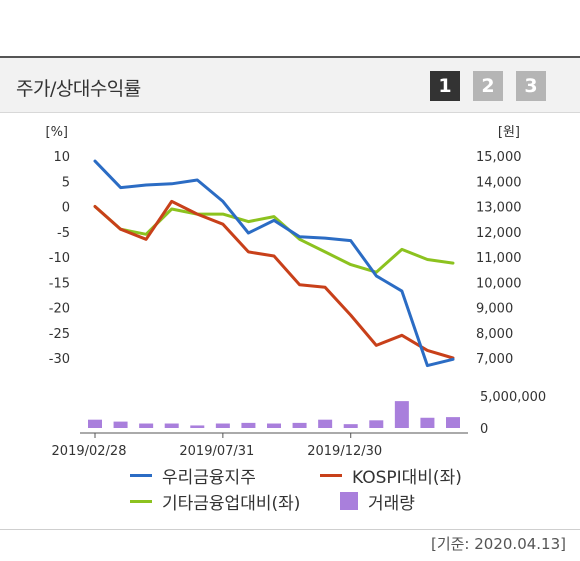  I want to click on right-axis-unit: [원], so click(509, 132).